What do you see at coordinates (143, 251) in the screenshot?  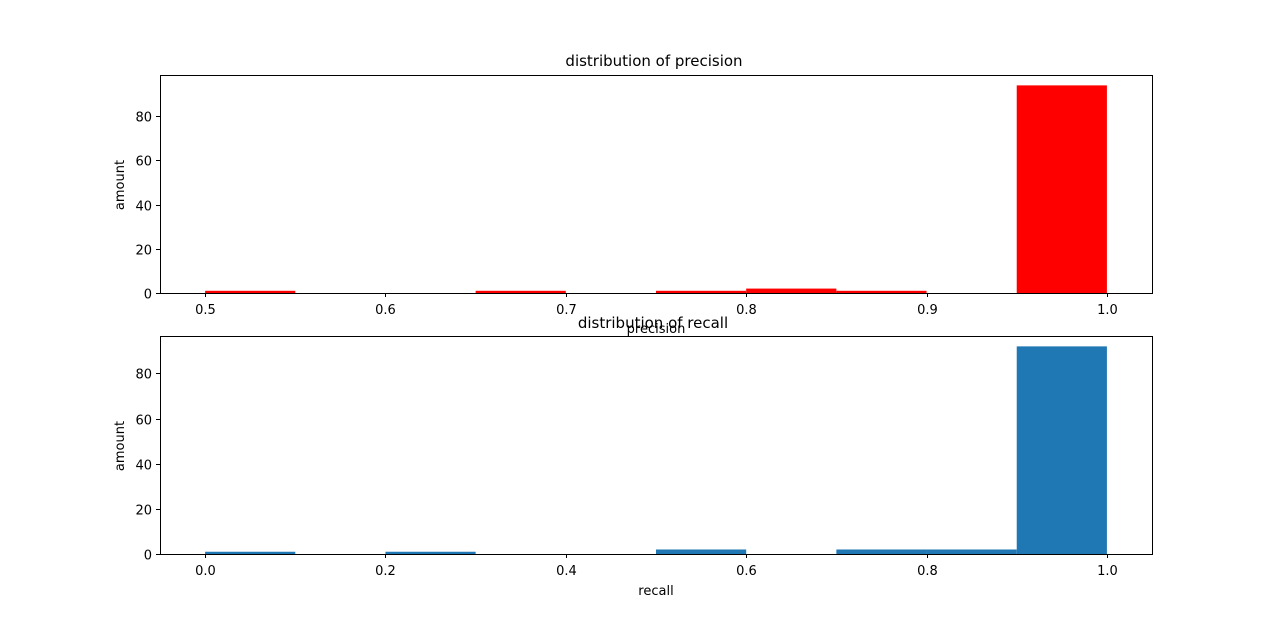 I see `precision-y-tick-label: 20` at bounding box center [143, 251].